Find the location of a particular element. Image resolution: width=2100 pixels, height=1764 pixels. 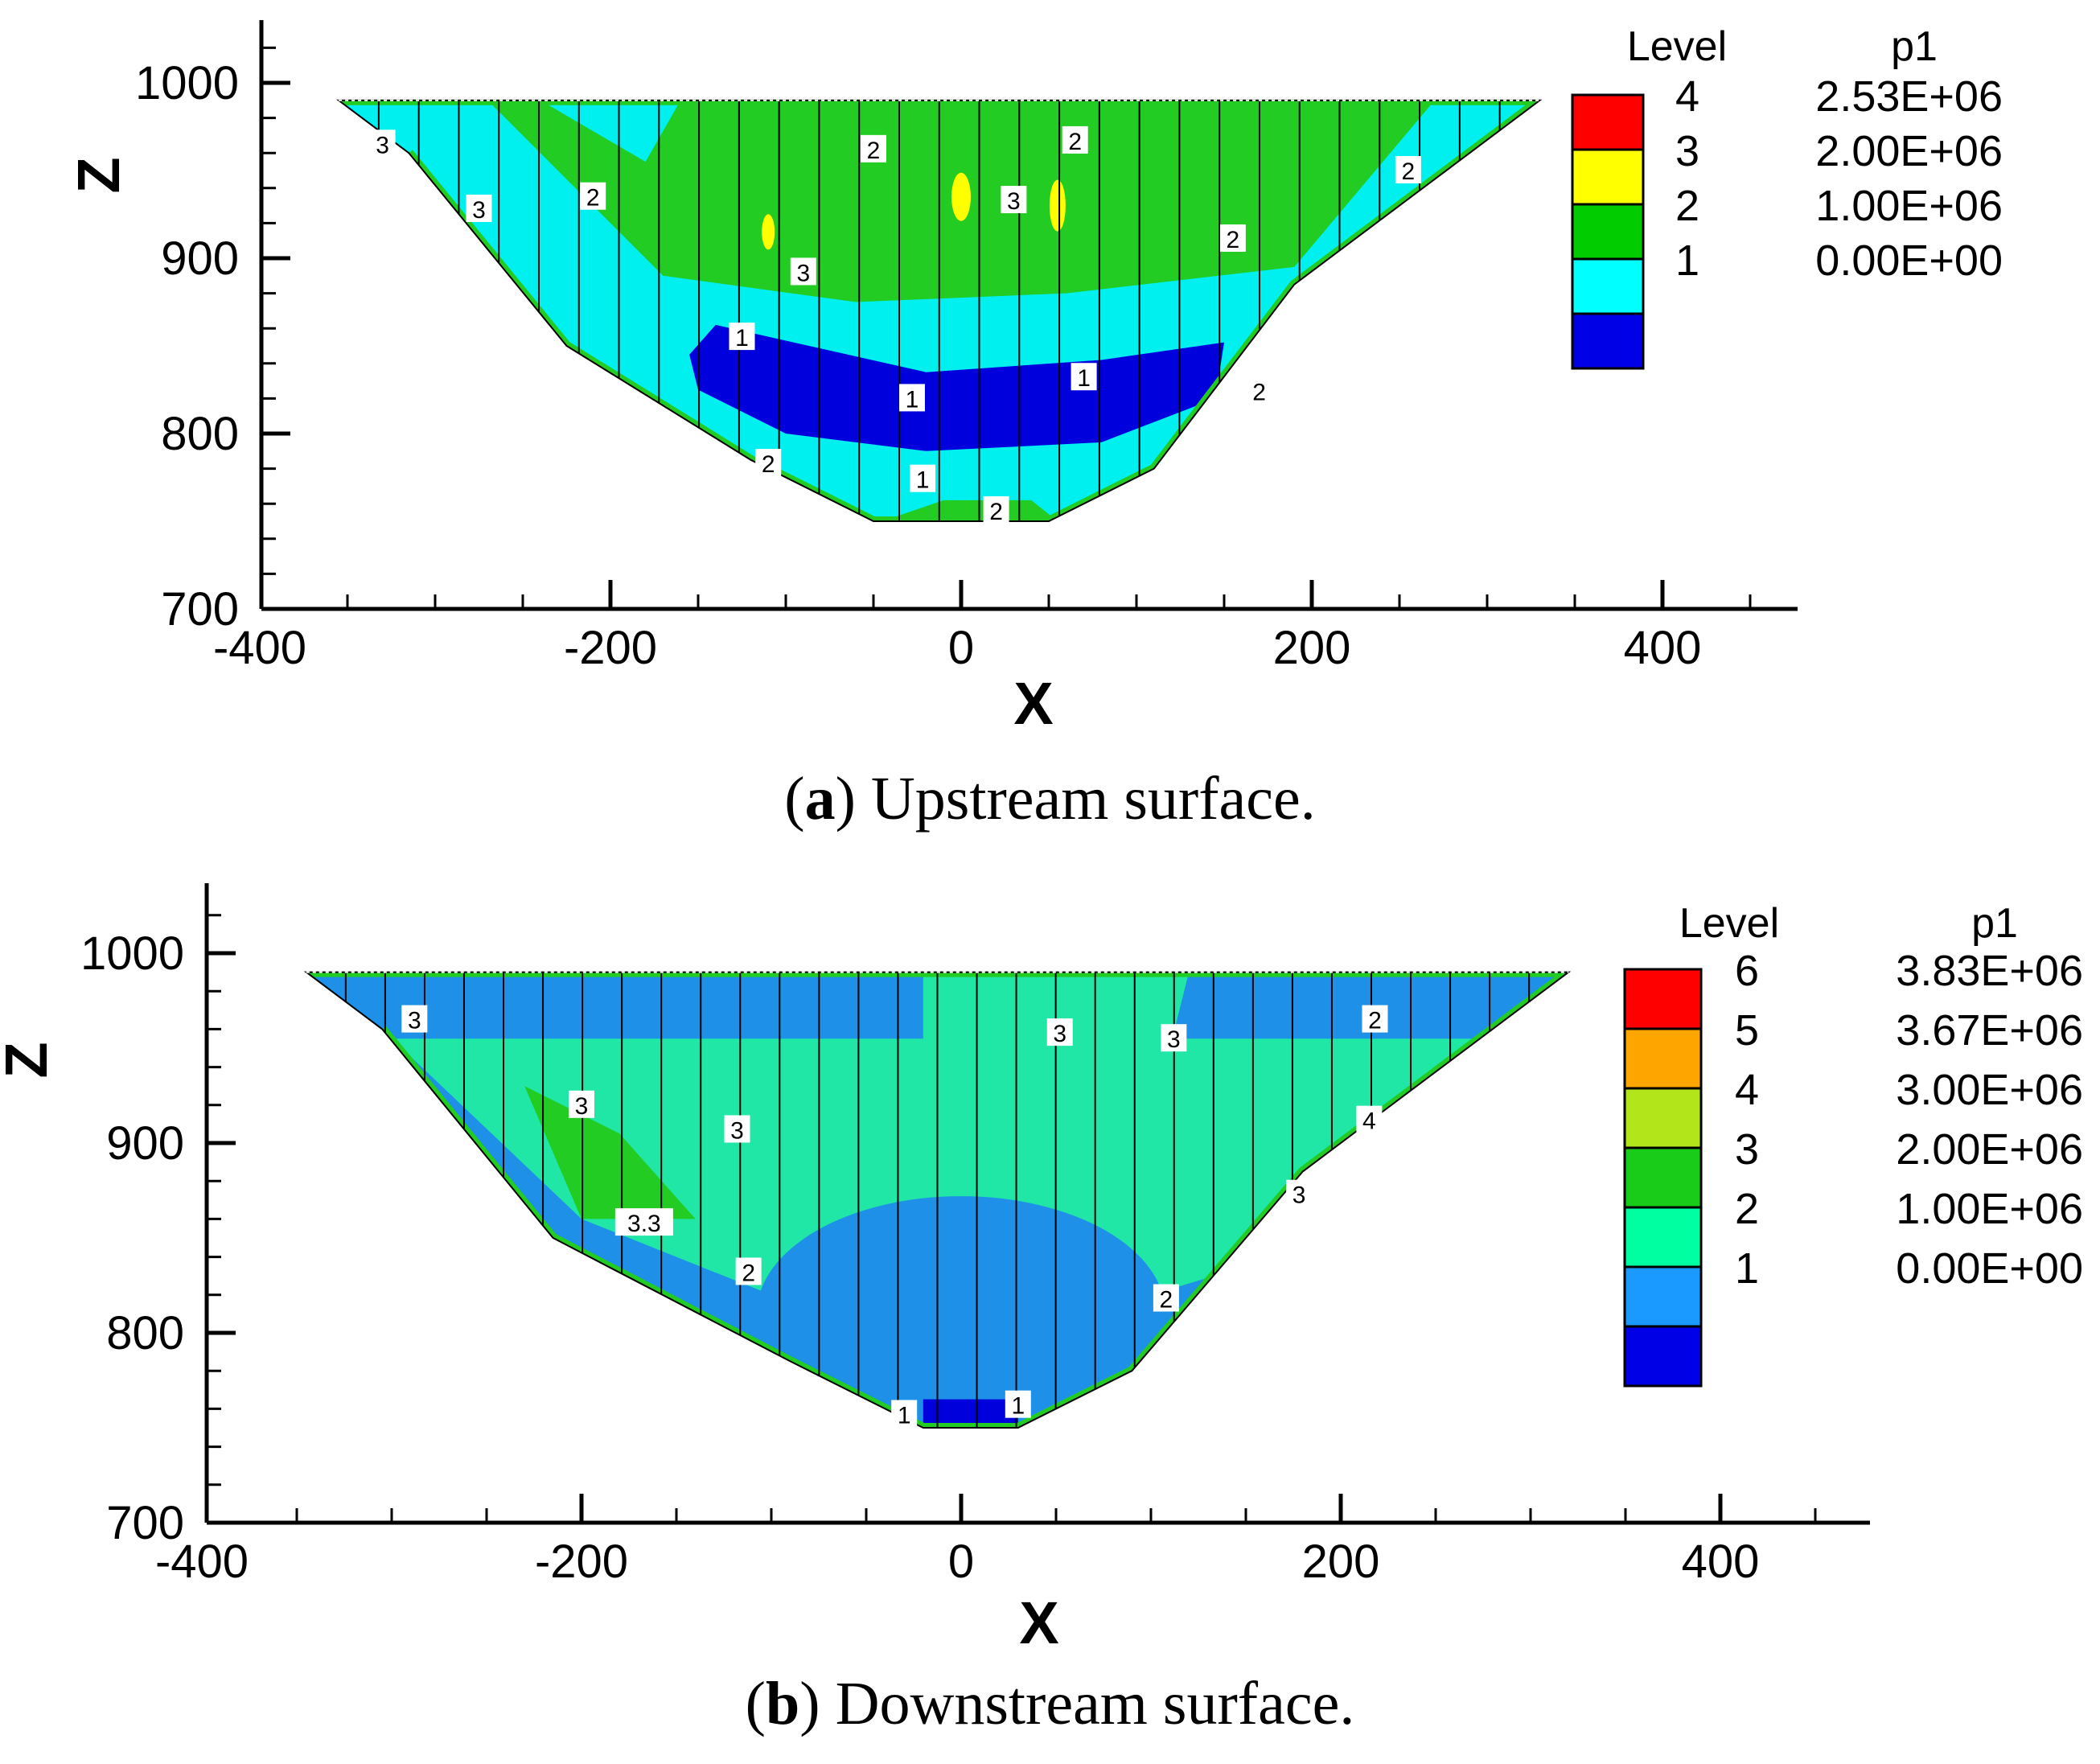

caption-b: (b) Downstream surface. is located at coordinates (1050, 1703).